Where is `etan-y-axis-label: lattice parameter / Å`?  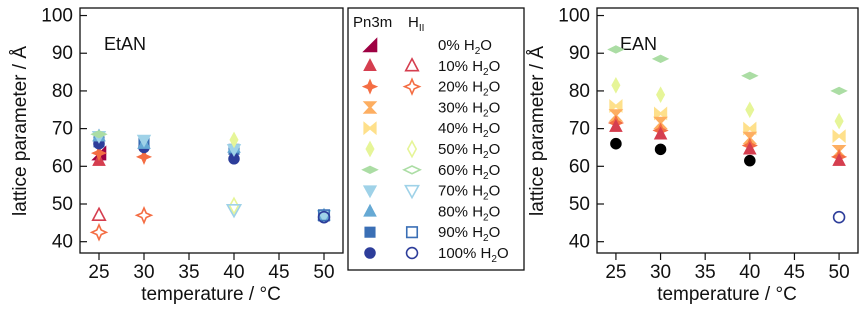 etan-y-axis-label: lattice parameter / Å is located at coordinates (20, 131).